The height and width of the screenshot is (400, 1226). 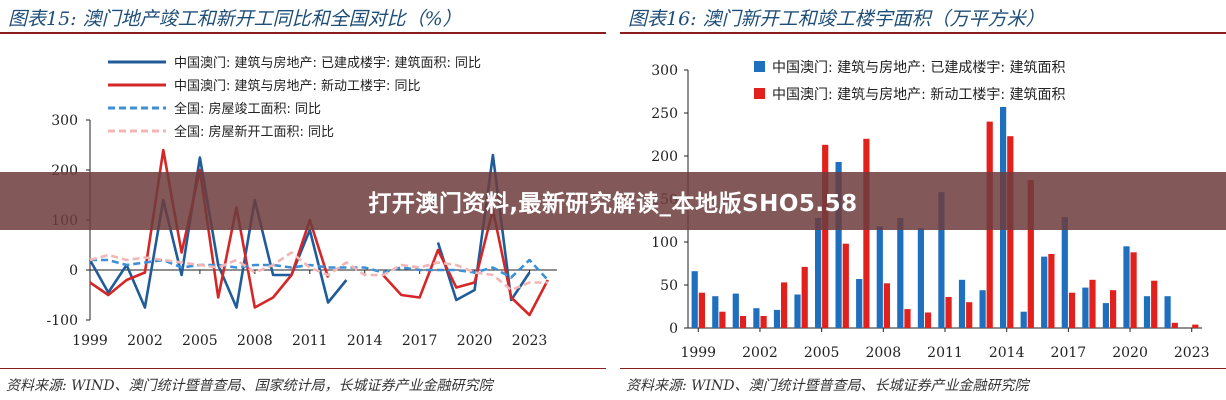 What do you see at coordinates (249, 386) in the screenshot?
I see `left-source-note: 资料来源: WIND、澳门统计暨普查局、国家统计局，长城证券产业金融研究院` at bounding box center [249, 386].